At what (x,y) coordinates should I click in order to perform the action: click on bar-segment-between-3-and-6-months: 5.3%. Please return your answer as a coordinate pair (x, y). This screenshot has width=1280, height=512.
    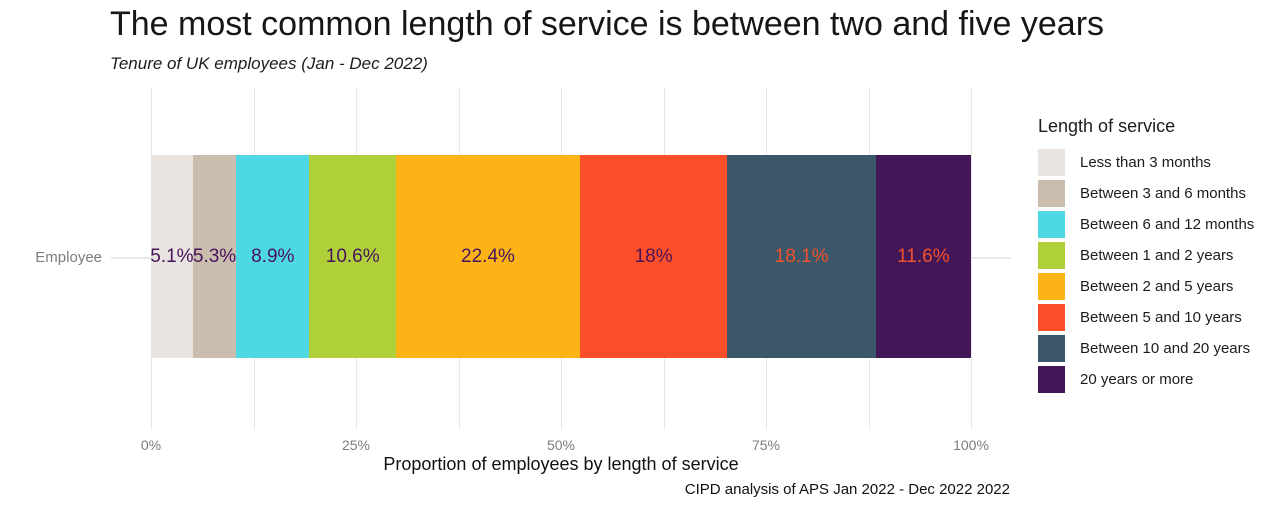
    Looking at the image, I should click on (214, 256).